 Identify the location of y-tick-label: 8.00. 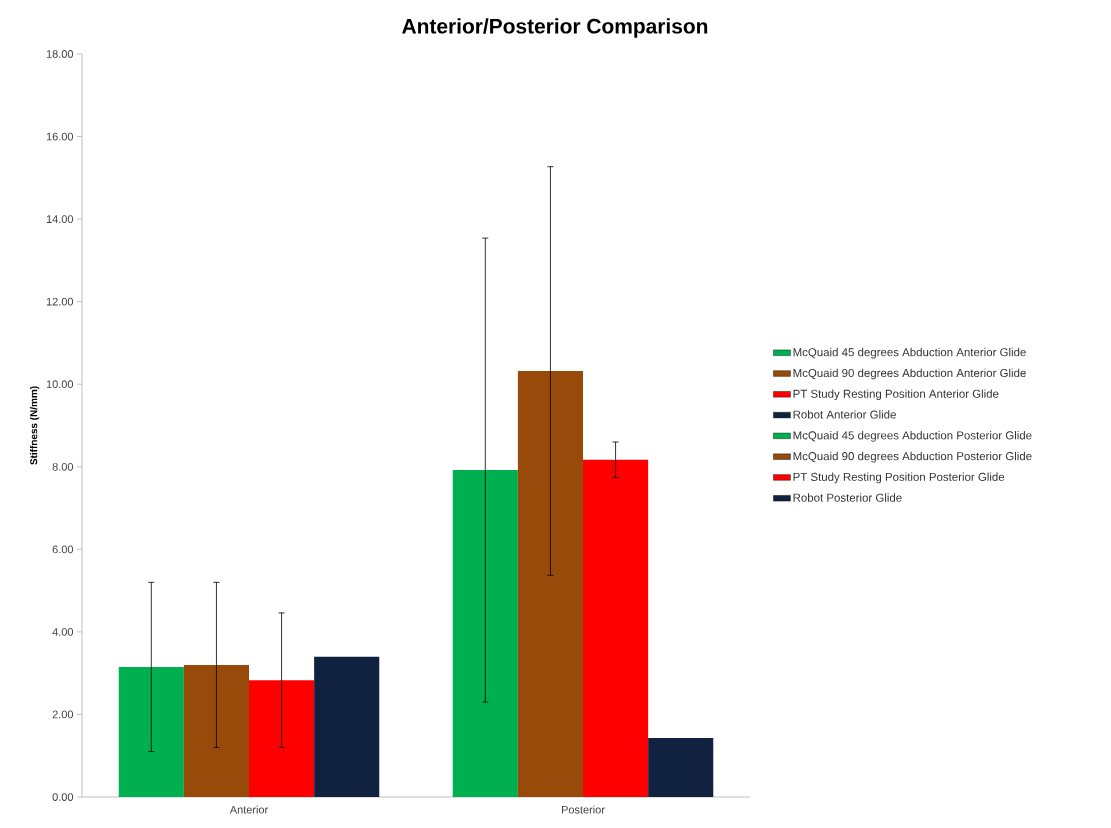
(63, 466).